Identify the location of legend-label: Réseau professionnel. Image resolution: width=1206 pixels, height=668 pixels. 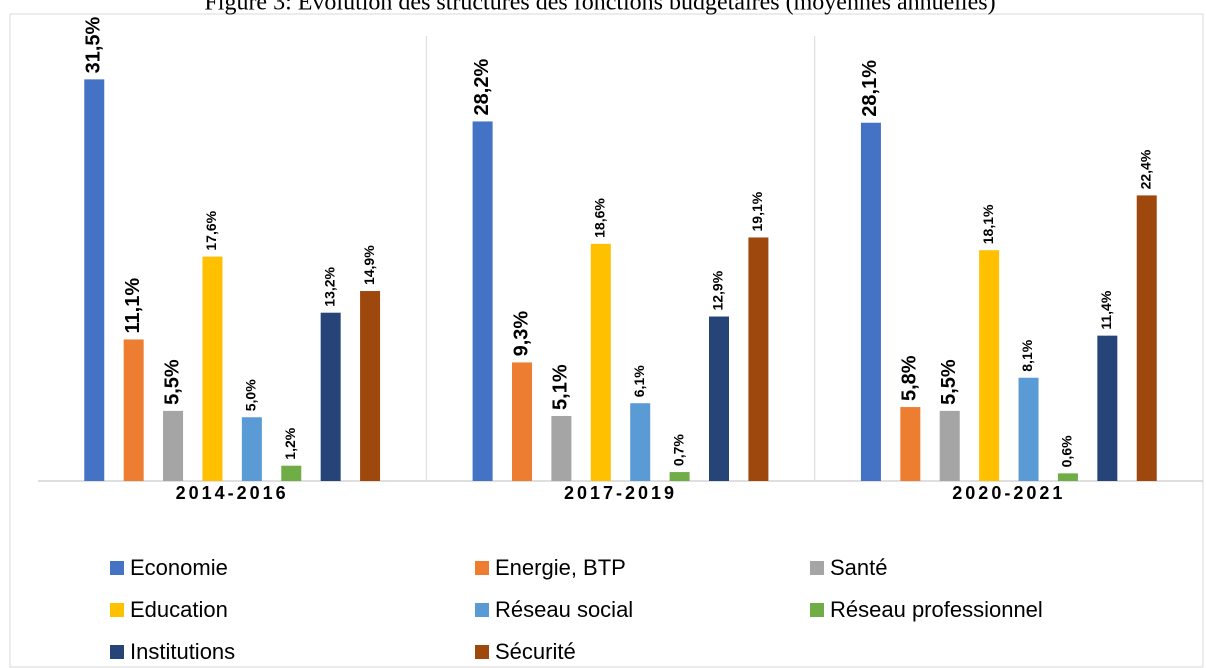
(936, 609).